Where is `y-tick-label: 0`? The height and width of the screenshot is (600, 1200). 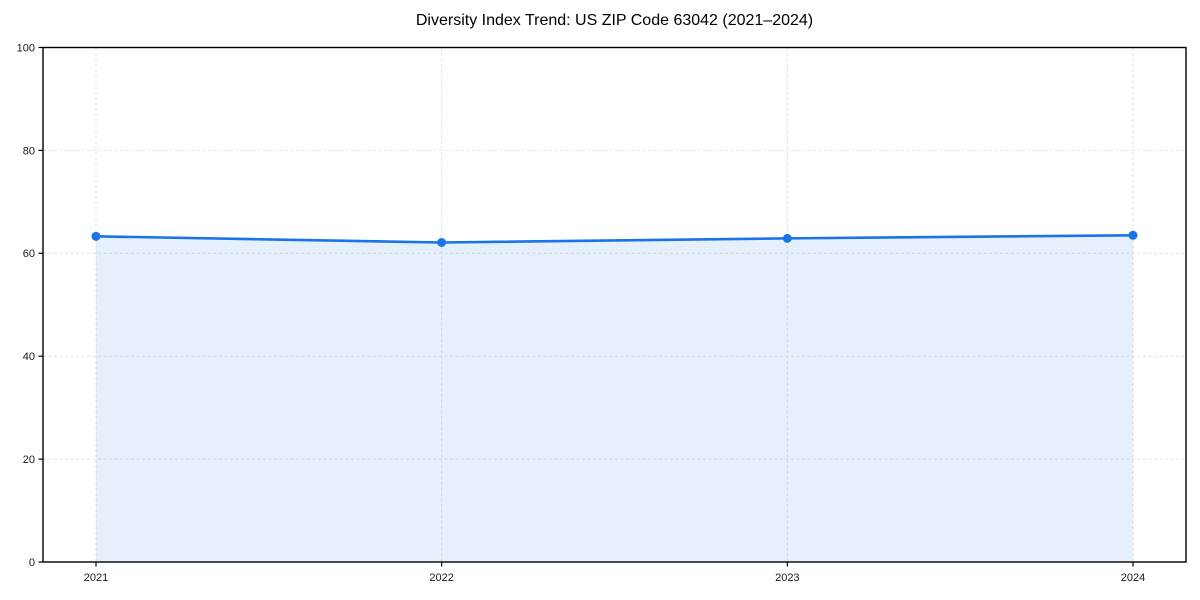 y-tick-label: 0 is located at coordinates (32, 563).